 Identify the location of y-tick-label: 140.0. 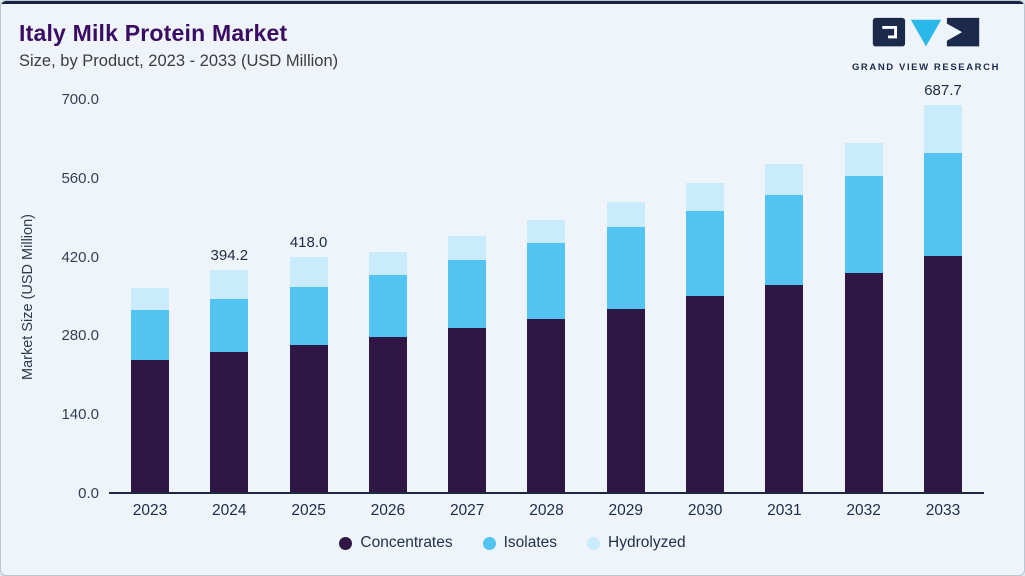
(80, 415).